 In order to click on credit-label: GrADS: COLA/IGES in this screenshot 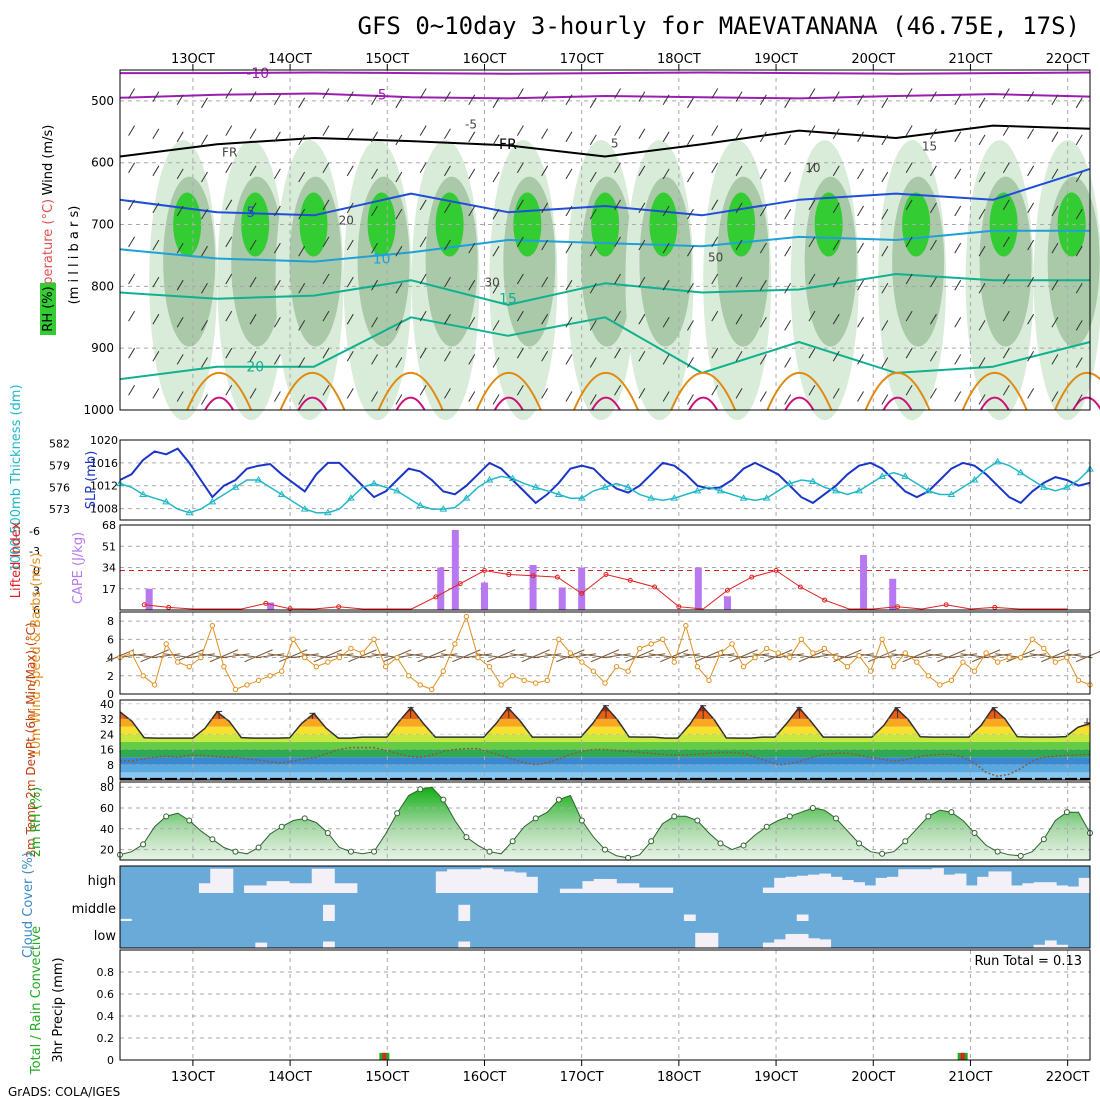, I will do `click(64, 1092)`.